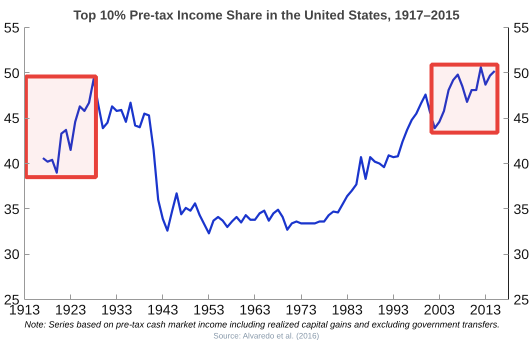  Describe the element at coordinates (522, 72) in the screenshot. I see `y2-tick-label: 50` at that location.